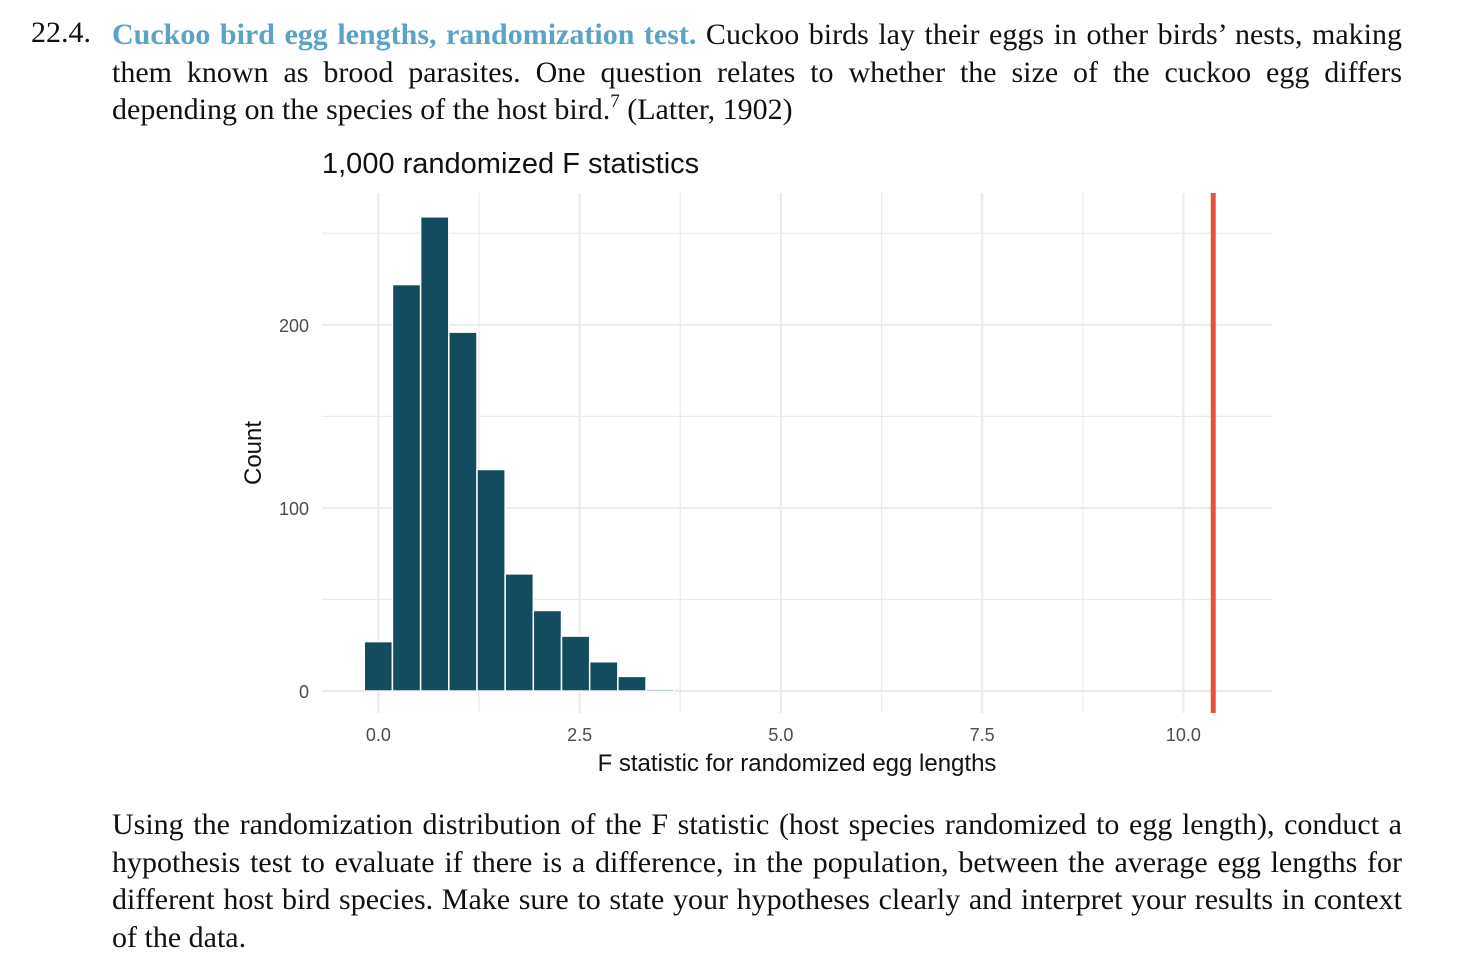 The image size is (1471, 960). I want to click on y-tick-label: 200, so click(294, 326).